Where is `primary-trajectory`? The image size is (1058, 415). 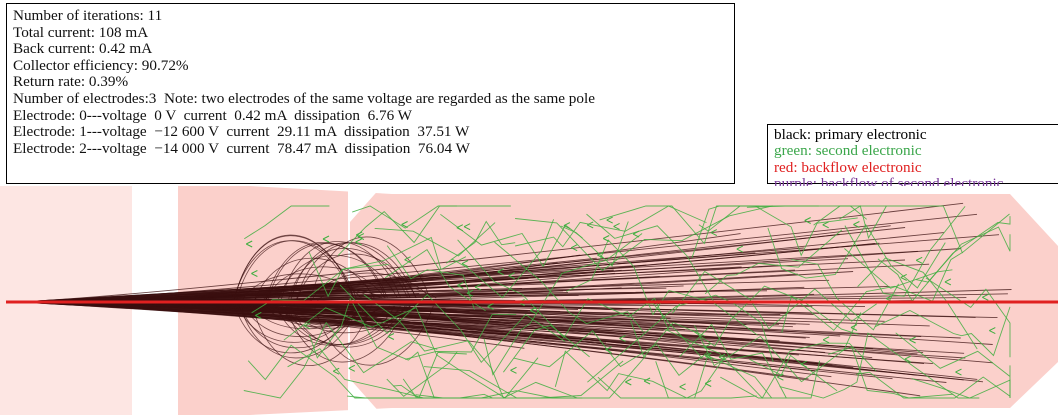 primary-trajectory is located at coordinates (399, 321).